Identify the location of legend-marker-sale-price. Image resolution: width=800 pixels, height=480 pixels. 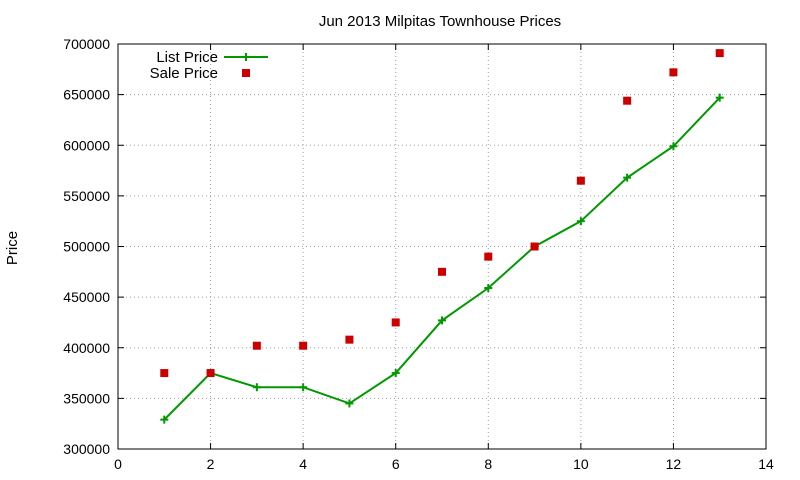
(246, 73).